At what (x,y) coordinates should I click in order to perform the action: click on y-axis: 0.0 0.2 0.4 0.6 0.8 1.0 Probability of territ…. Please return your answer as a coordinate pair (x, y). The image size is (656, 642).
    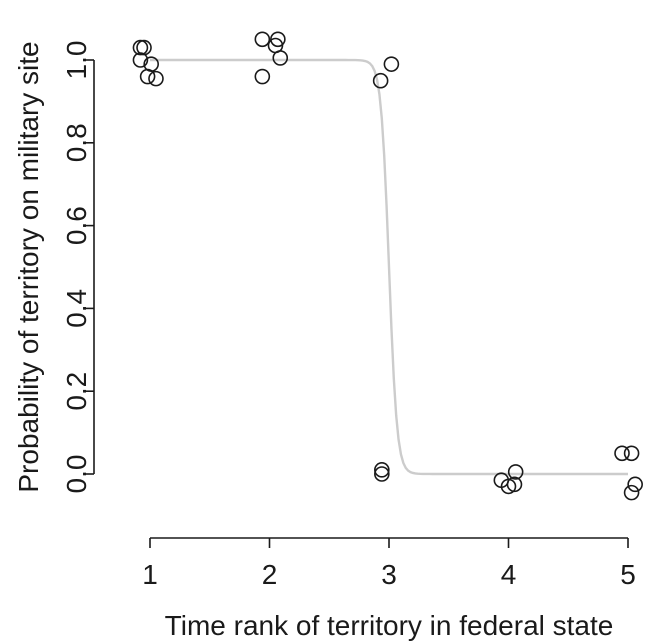
    Looking at the image, I should click on (54, 267).